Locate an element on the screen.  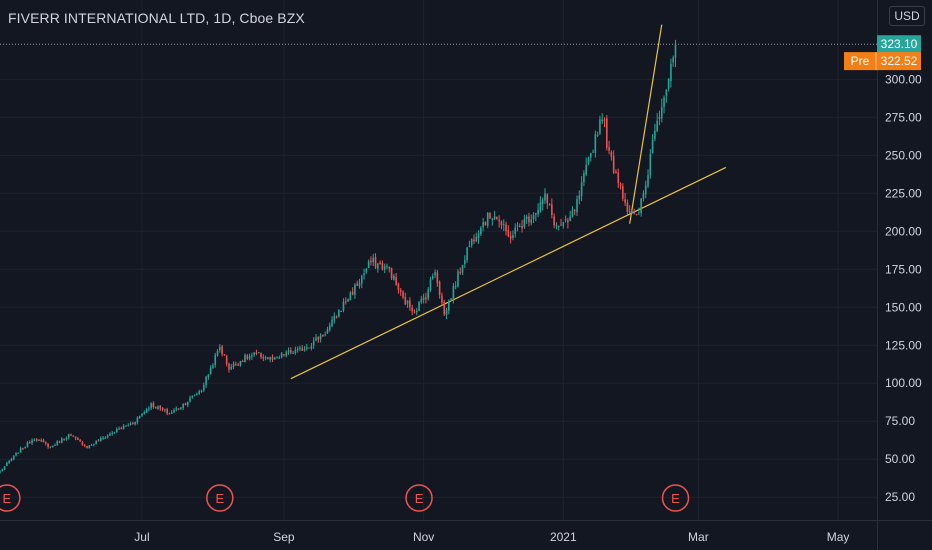
y-tick-label: 100.00 is located at coordinates (903, 383).